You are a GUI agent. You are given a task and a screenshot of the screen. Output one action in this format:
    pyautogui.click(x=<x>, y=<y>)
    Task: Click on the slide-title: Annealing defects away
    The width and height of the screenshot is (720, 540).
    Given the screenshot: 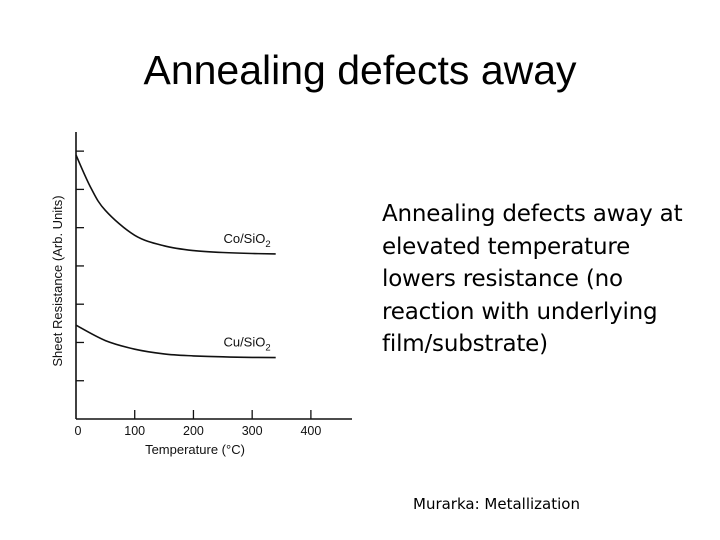 What is the action you would take?
    pyautogui.click(x=360, y=70)
    